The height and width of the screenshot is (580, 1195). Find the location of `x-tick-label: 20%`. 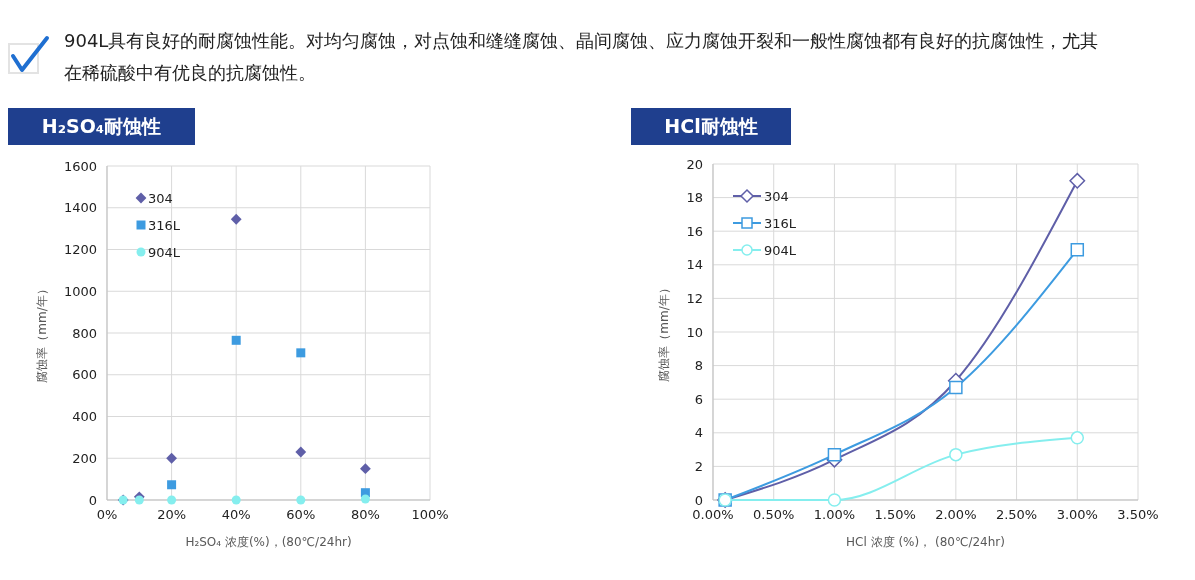

x-tick-label: 20% is located at coordinates (172, 515).